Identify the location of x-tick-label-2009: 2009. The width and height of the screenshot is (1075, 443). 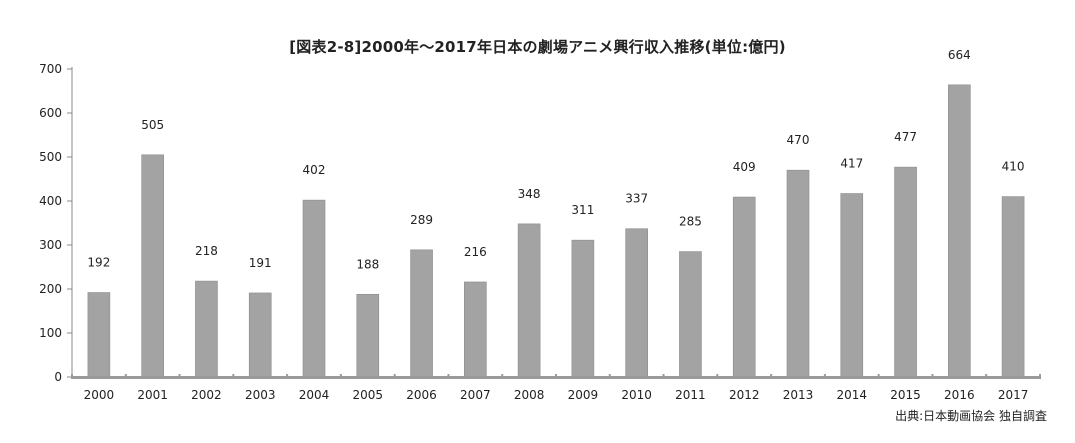
(583, 395).